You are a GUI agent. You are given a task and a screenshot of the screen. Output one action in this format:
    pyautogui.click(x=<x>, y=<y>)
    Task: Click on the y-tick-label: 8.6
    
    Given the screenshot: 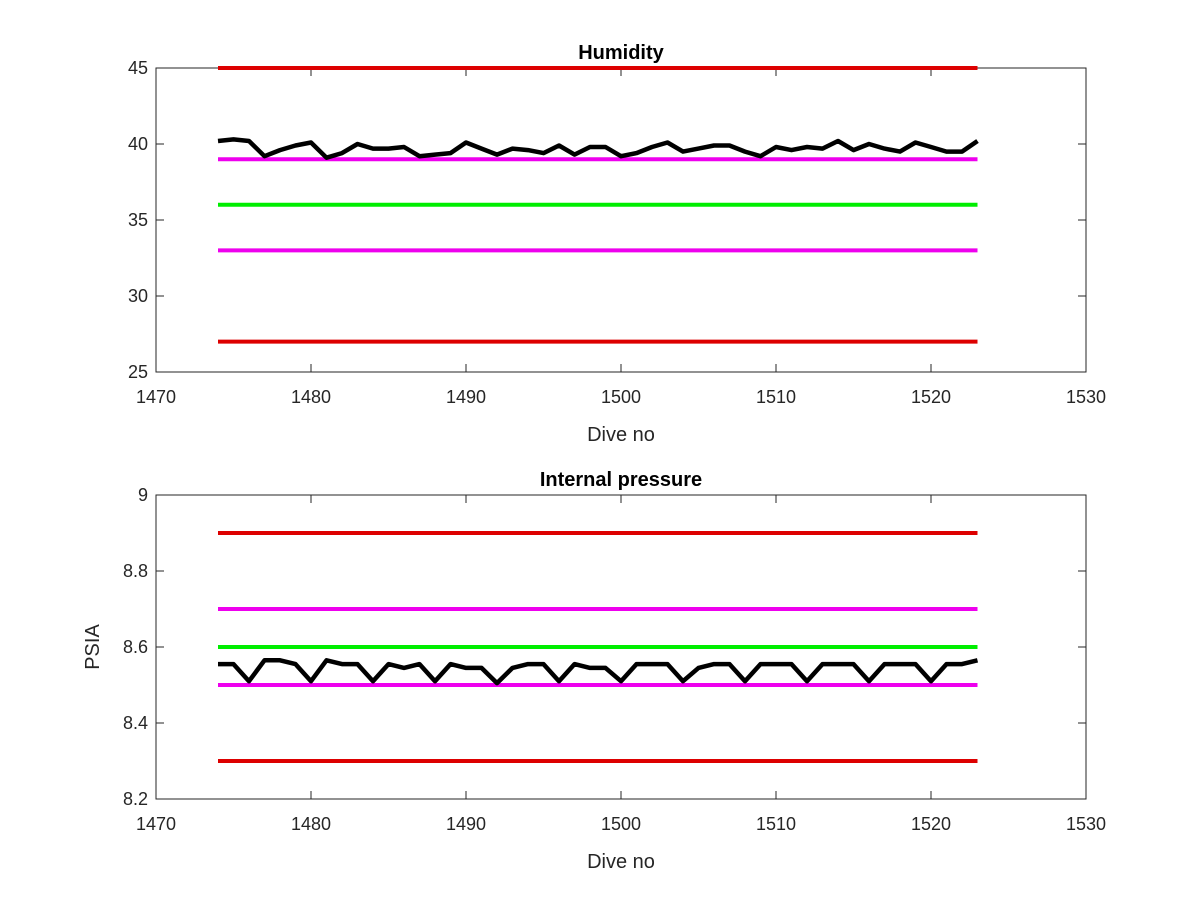 What is the action you would take?
    pyautogui.click(x=135, y=647)
    